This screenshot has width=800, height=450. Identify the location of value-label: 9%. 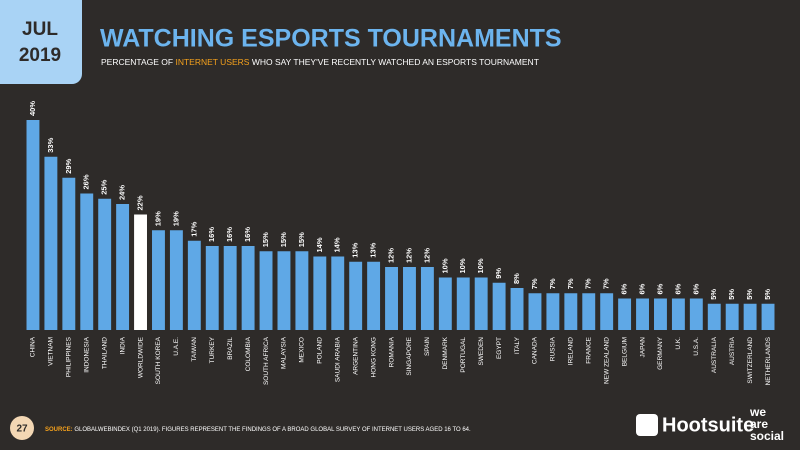
(498, 273).